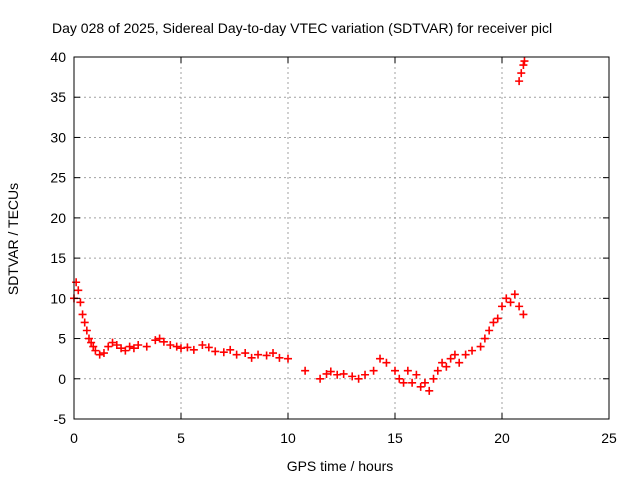 The width and height of the screenshot is (640, 480). What do you see at coordinates (609, 438) in the screenshot?
I see `x-tick-label: 25` at bounding box center [609, 438].